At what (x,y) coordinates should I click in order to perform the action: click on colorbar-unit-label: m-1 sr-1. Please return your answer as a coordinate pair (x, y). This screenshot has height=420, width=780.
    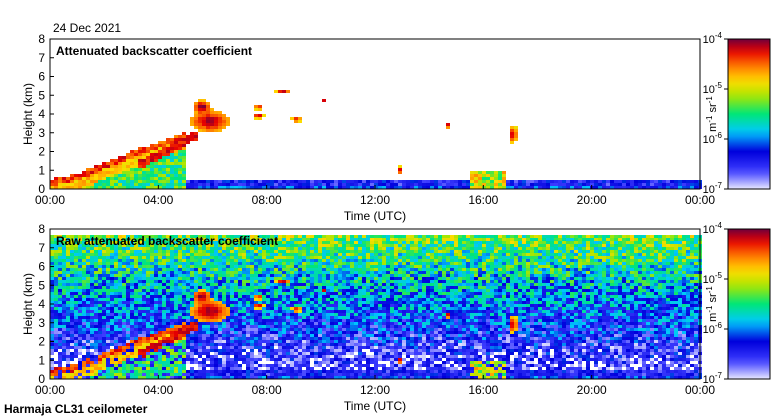
    Looking at the image, I should click on (712, 114).